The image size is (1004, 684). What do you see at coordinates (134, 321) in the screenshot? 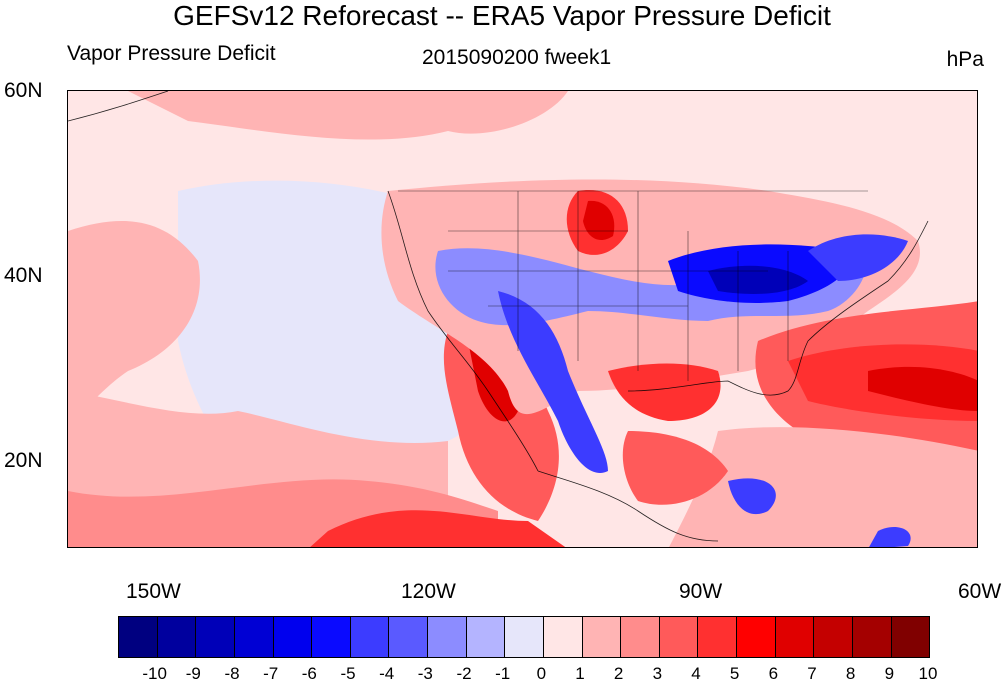
I see `west-pacific-warm-area` at bounding box center [134, 321].